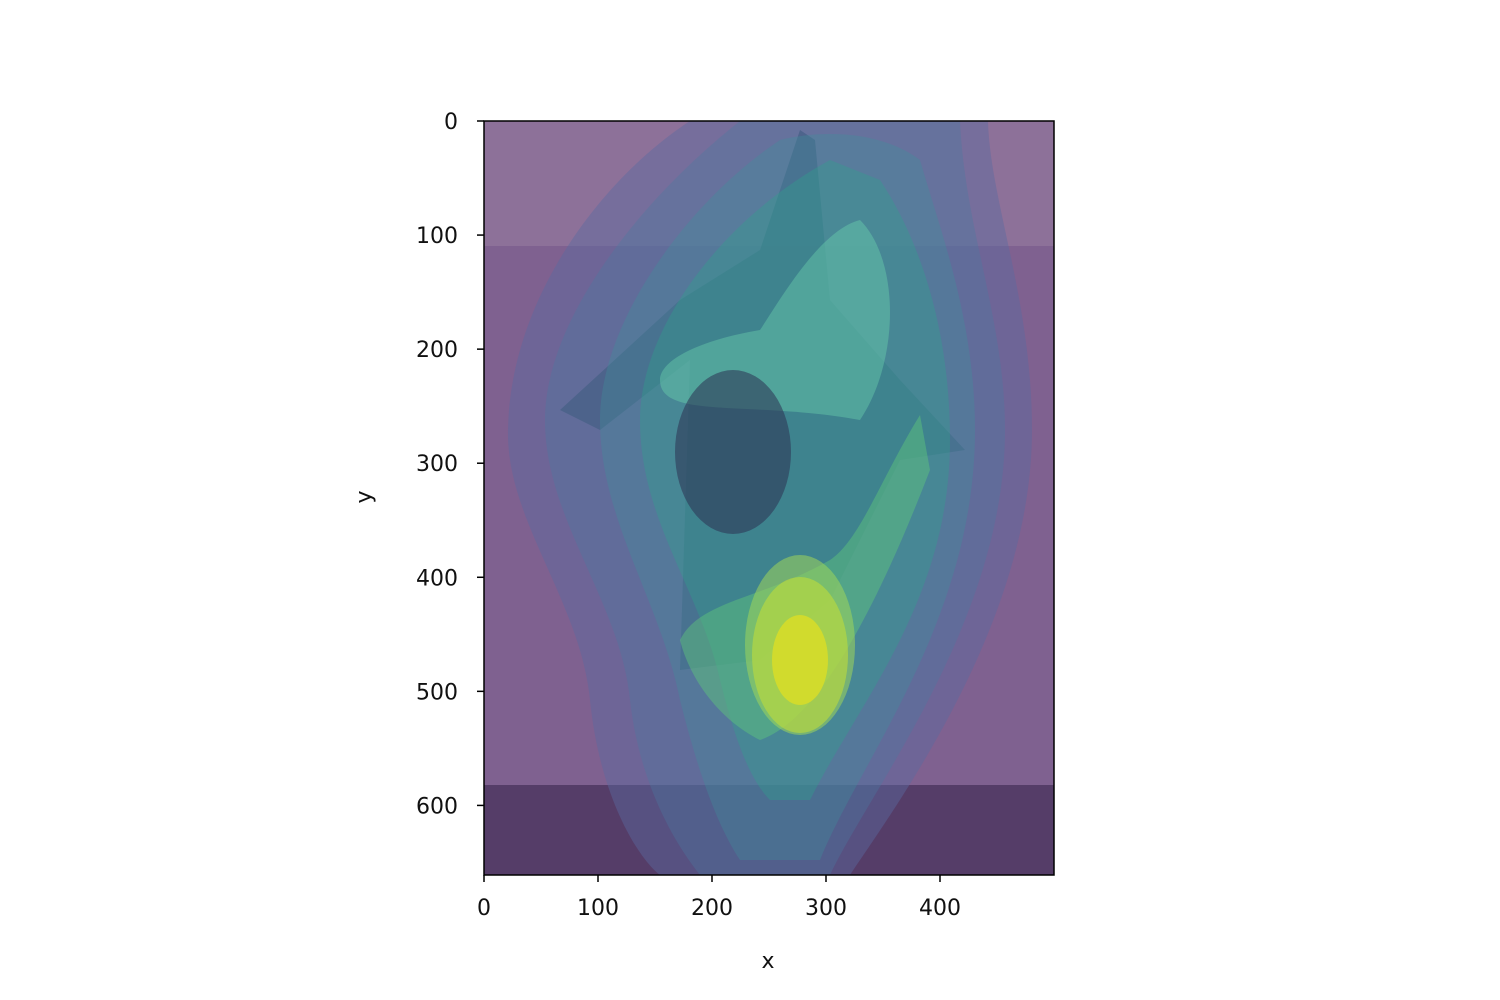 Image resolution: width=1500 pixels, height=1000 pixels. What do you see at coordinates (437, 350) in the screenshot?
I see `y-tick-label: 200` at bounding box center [437, 350].